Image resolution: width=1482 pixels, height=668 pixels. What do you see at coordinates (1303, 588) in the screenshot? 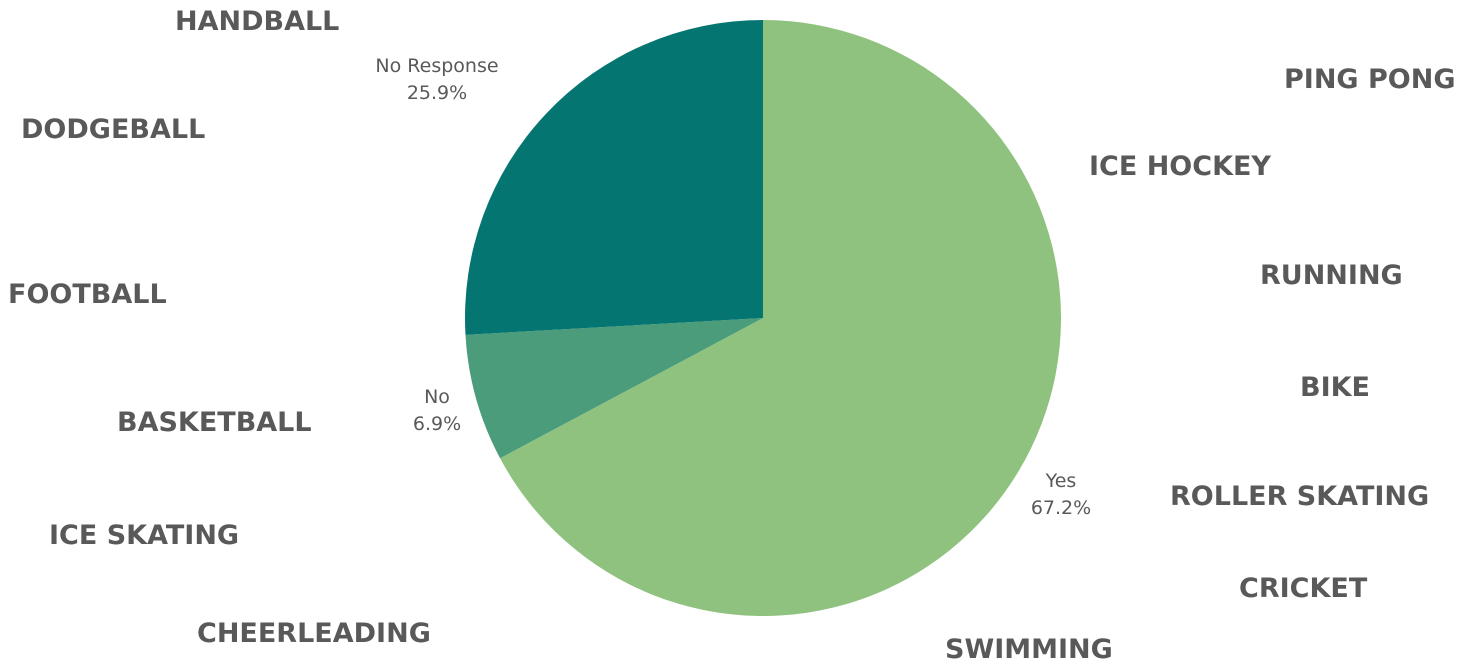
I see `sport-label-cricket: CRICKET` at bounding box center [1303, 588].